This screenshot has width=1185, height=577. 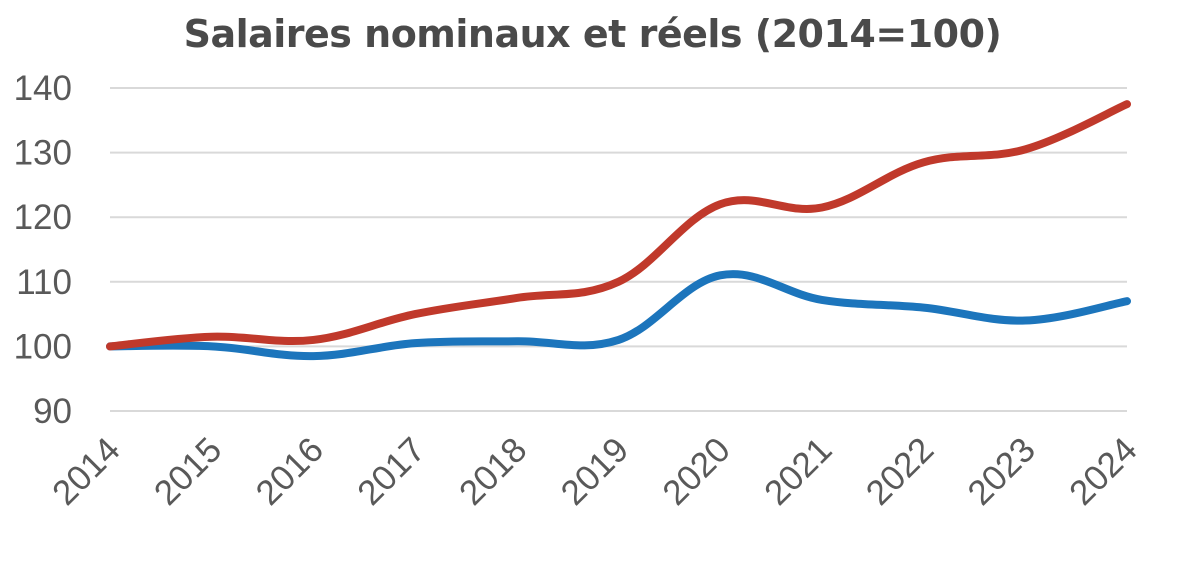 I want to click on x-tick-label: 2021, so click(x=798, y=471).